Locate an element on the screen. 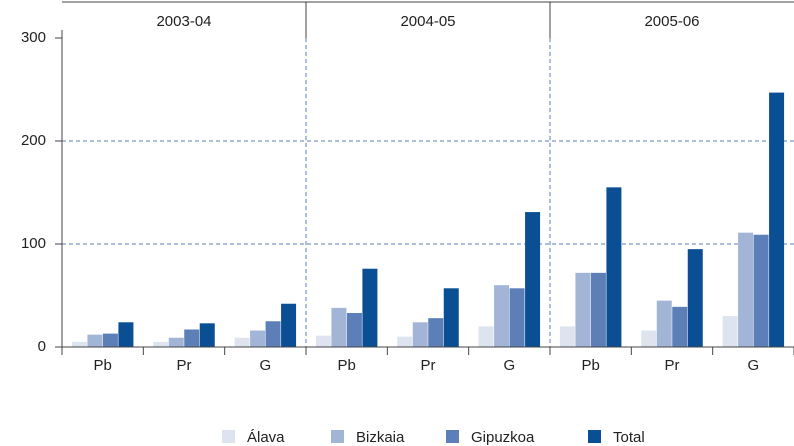 This screenshot has width=794, height=446. legend-label: Álava is located at coordinates (266, 437).